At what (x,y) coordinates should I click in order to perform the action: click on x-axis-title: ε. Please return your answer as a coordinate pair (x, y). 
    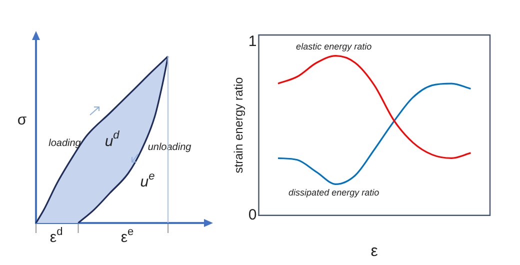
    Looking at the image, I should click on (374, 251).